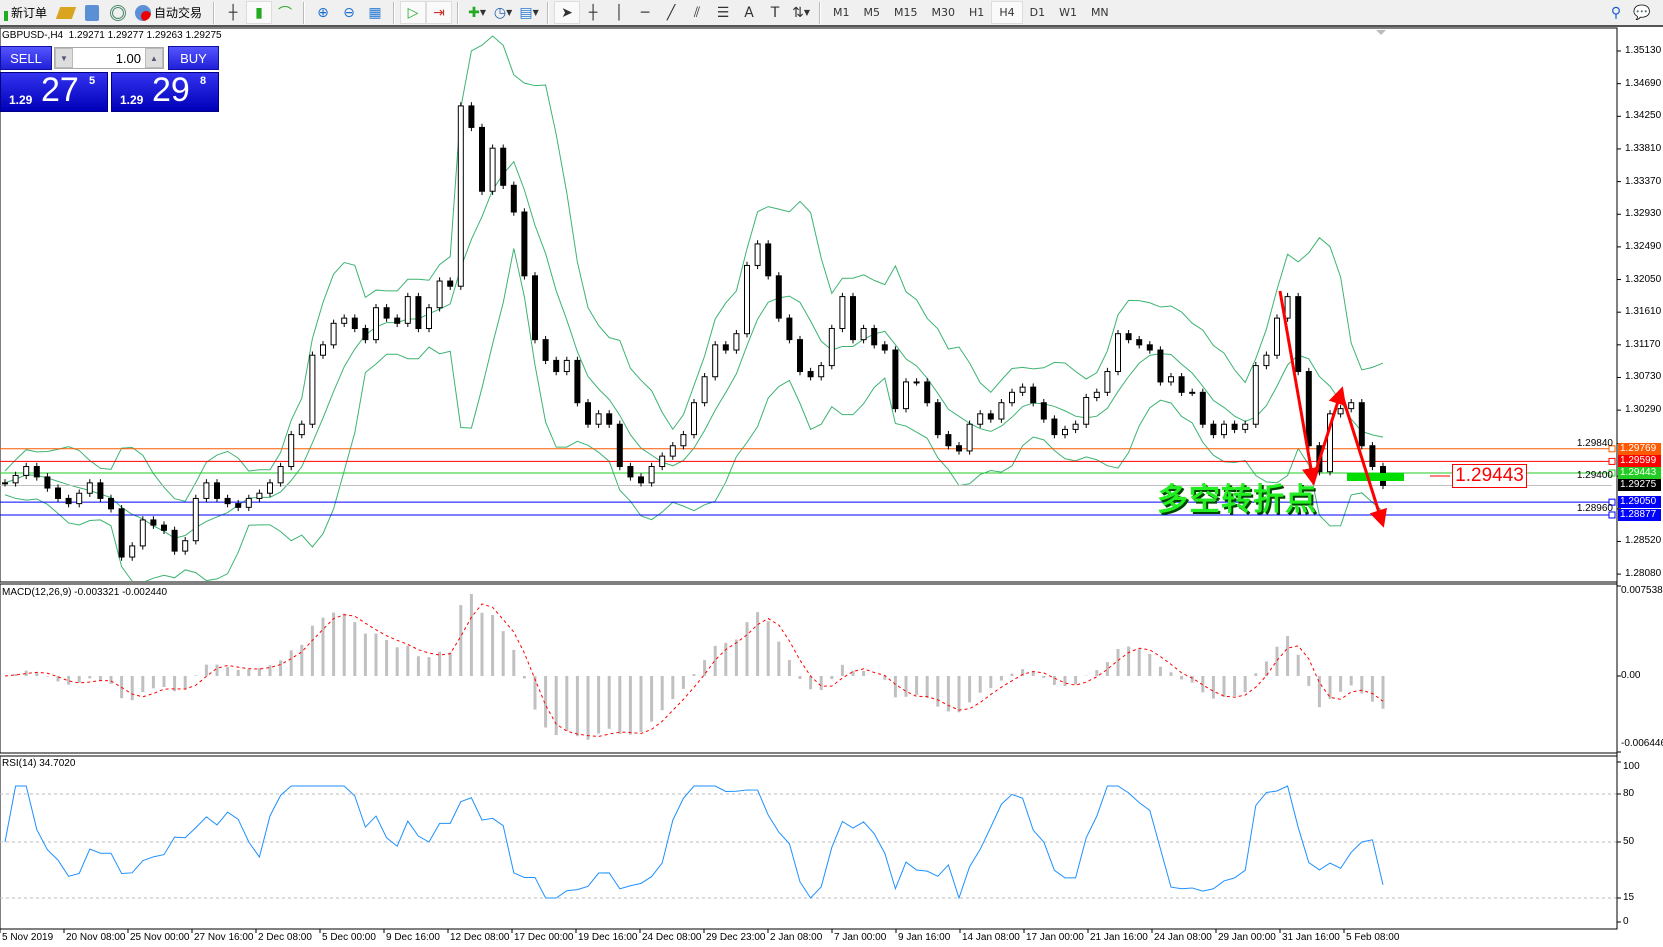 The height and width of the screenshot is (947, 1663). I want to click on chat-button: 💬, so click(1642, 12).